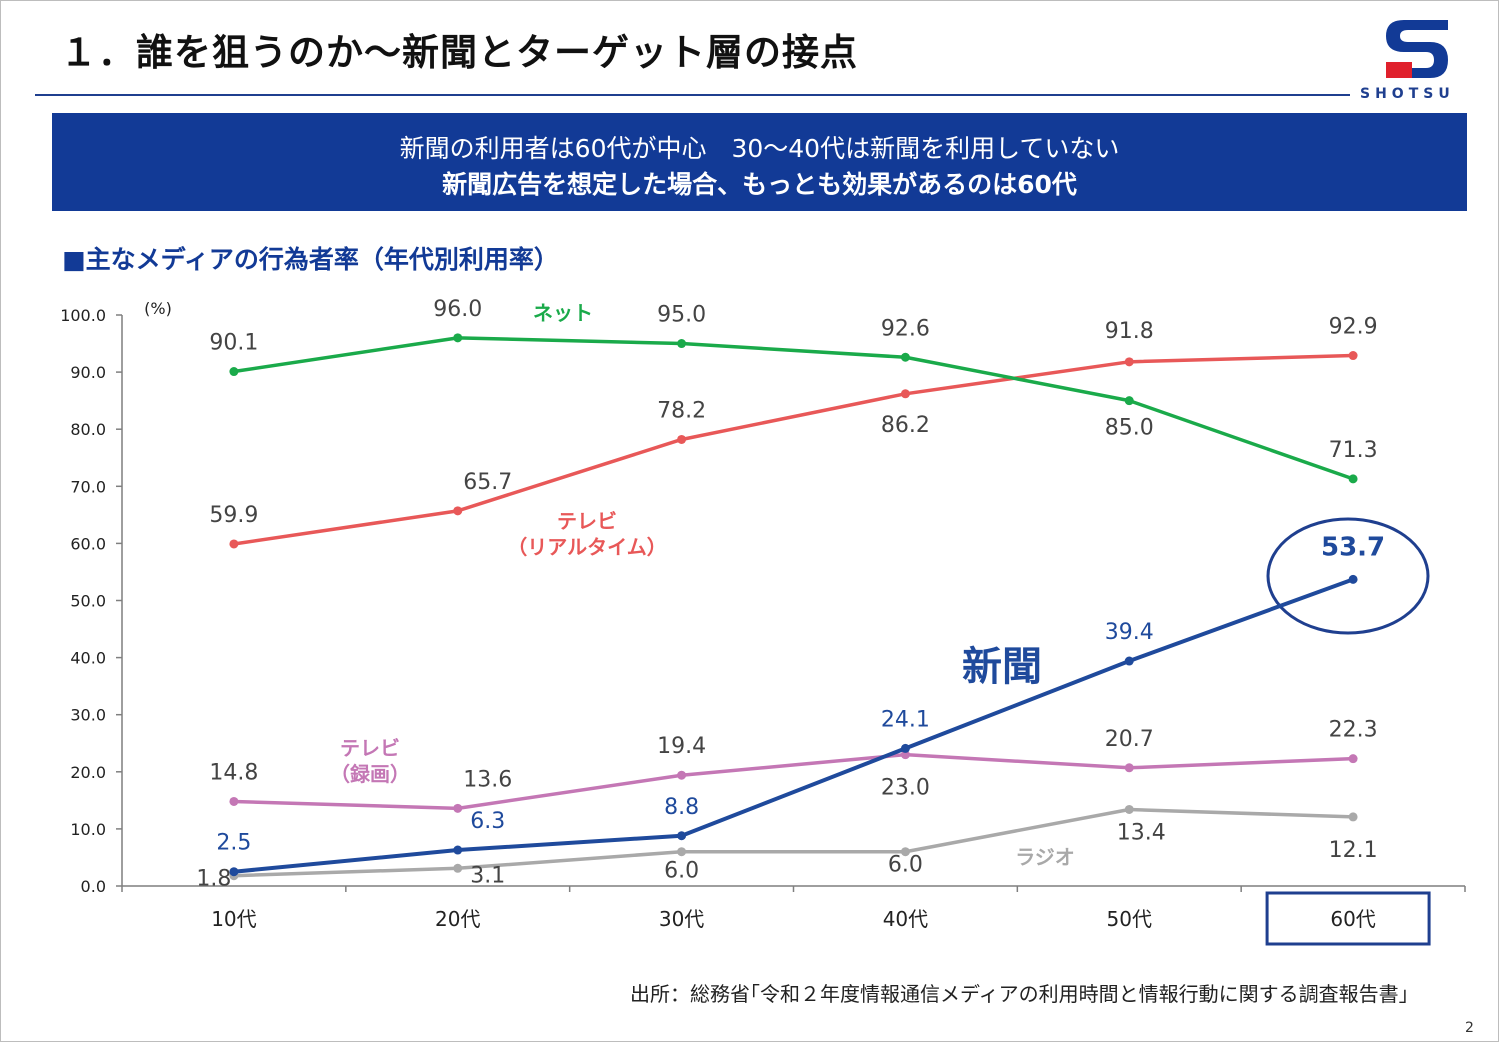  What do you see at coordinates (681, 410) in the screenshot?
I see `data-label: 78.2` at bounding box center [681, 410].